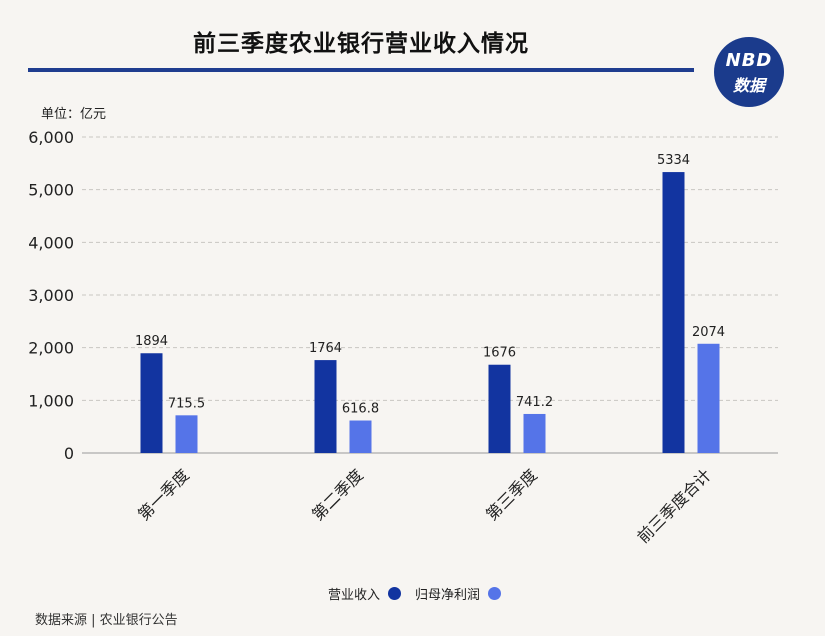  I want to click on y-tick-label: 0, so click(69, 453).